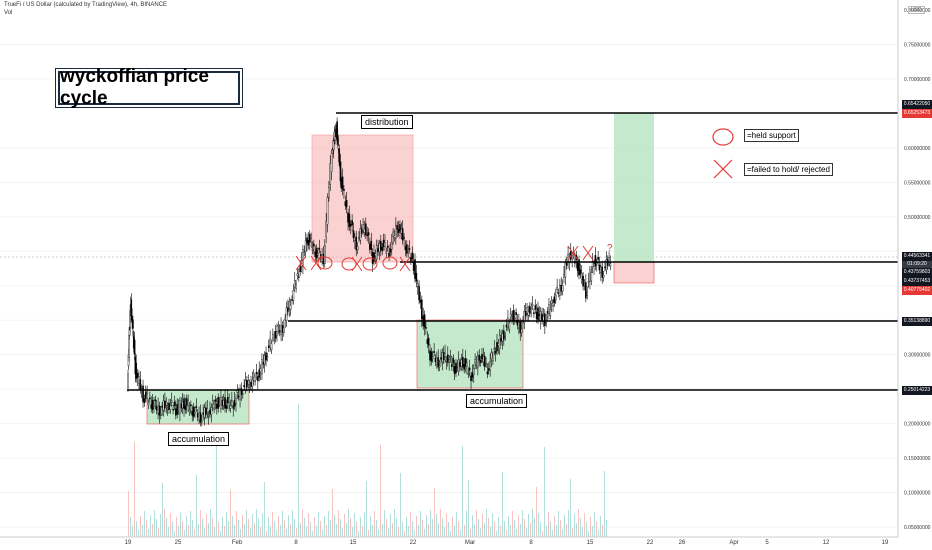 The image size is (932, 550). What do you see at coordinates (917, 390) in the screenshot?
I see `price-label-support2: 0.25014223` at bounding box center [917, 390].